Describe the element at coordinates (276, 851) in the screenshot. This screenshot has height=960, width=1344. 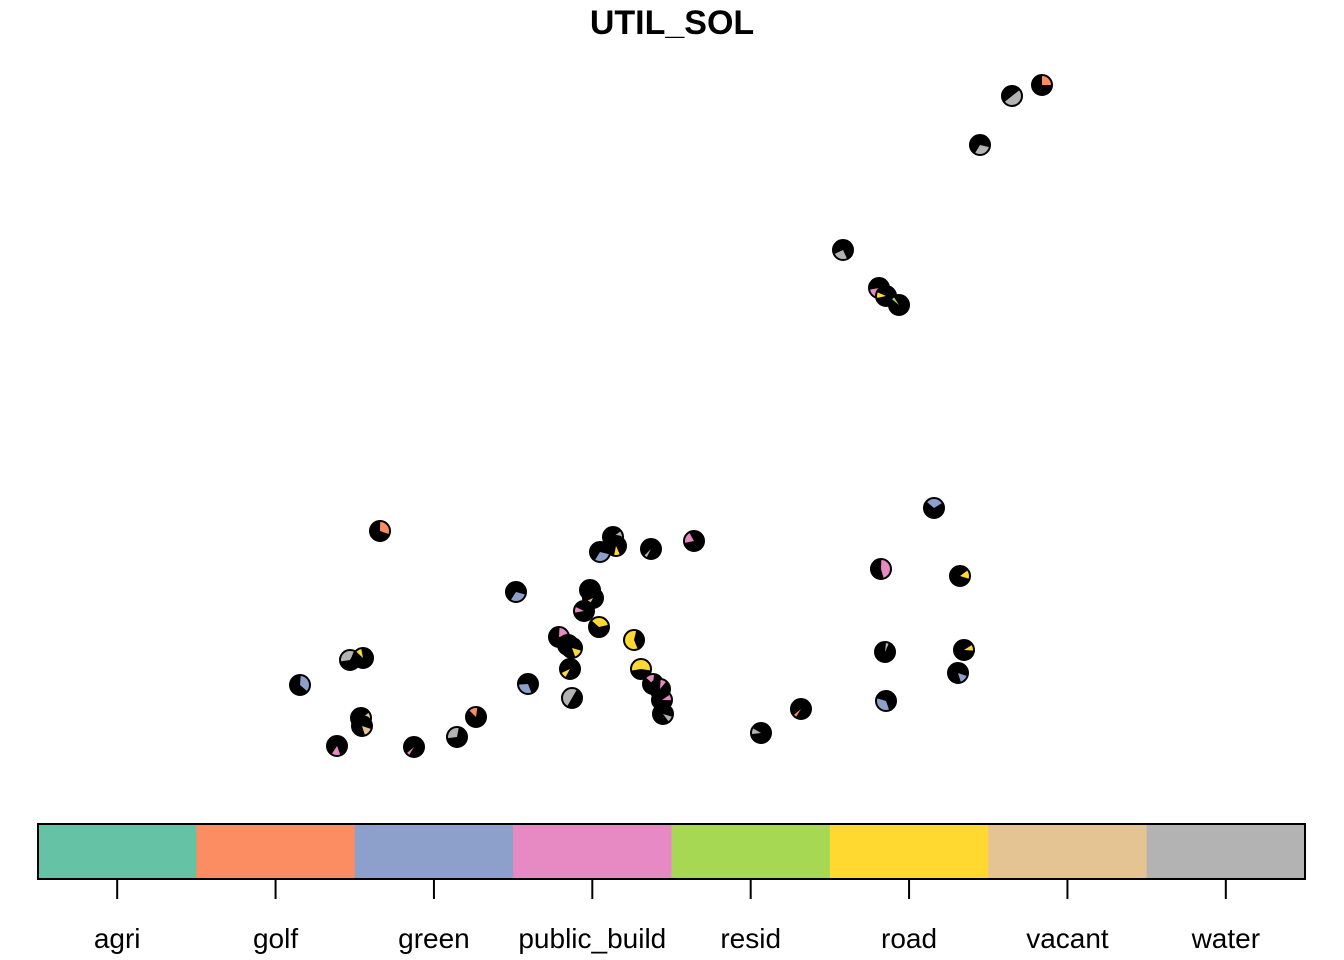
I see `legend-swatch-golf` at that location.